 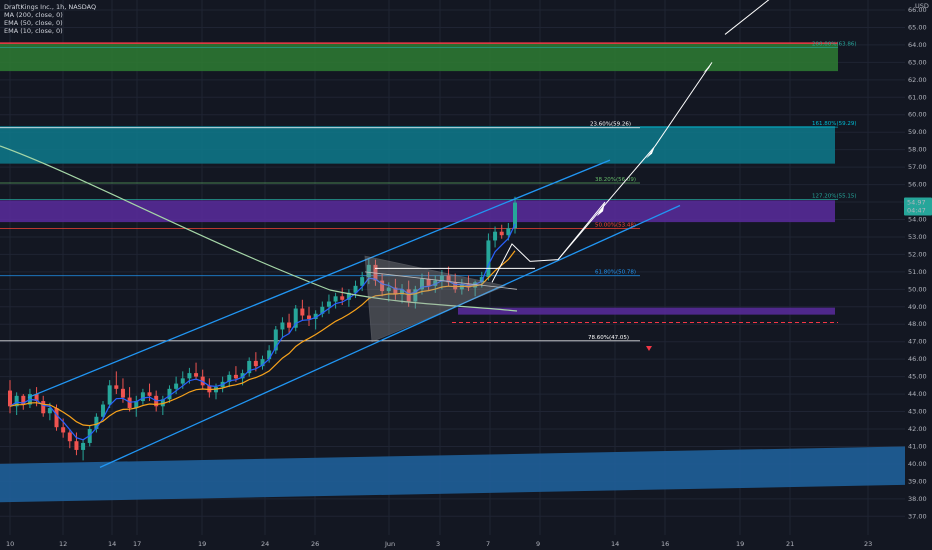 What do you see at coordinates (917, 45) in the screenshot?
I see `price-tick: 64.00` at bounding box center [917, 45].